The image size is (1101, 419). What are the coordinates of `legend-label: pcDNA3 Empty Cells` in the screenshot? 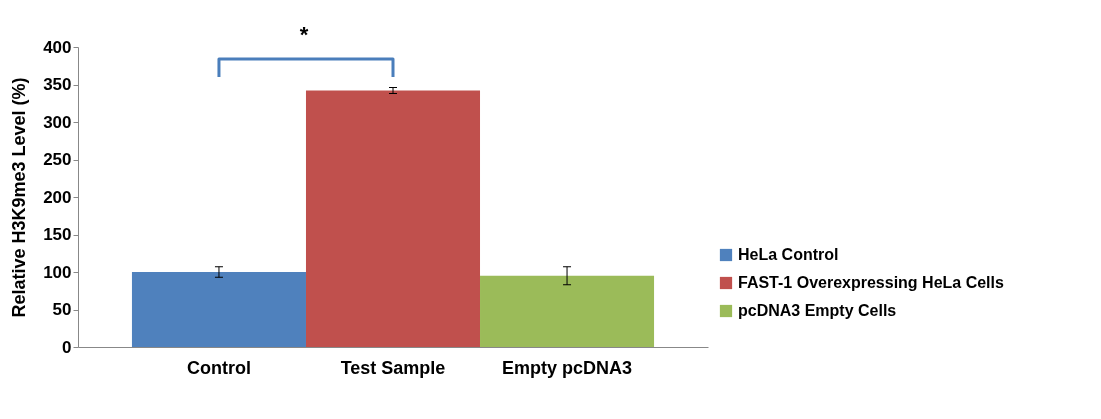 It's located at (817, 310).